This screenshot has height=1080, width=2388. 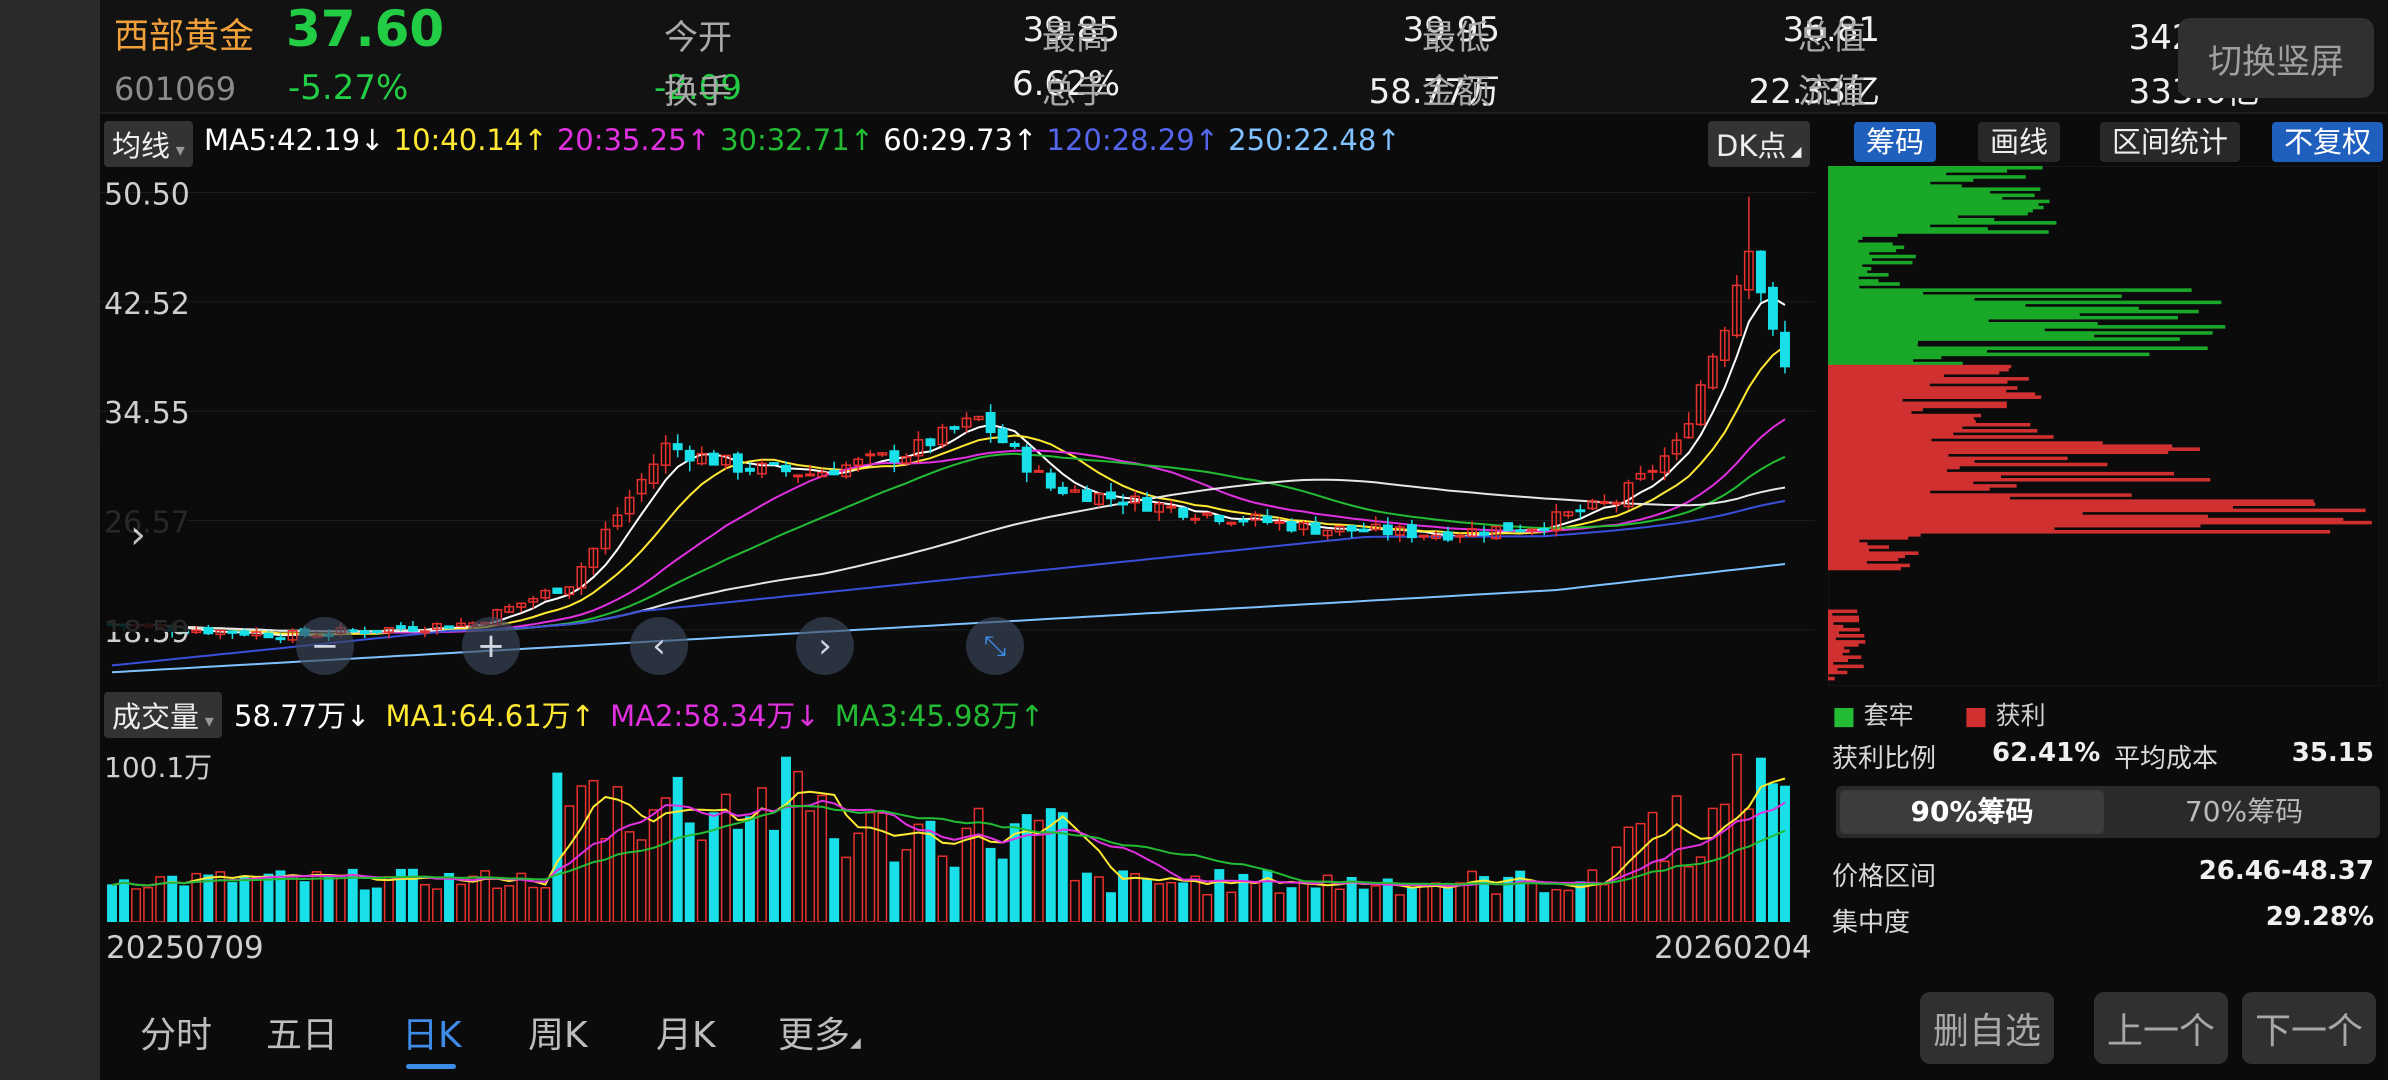 I want to click on tab-five-day: 五日, so click(x=302, y=1035).